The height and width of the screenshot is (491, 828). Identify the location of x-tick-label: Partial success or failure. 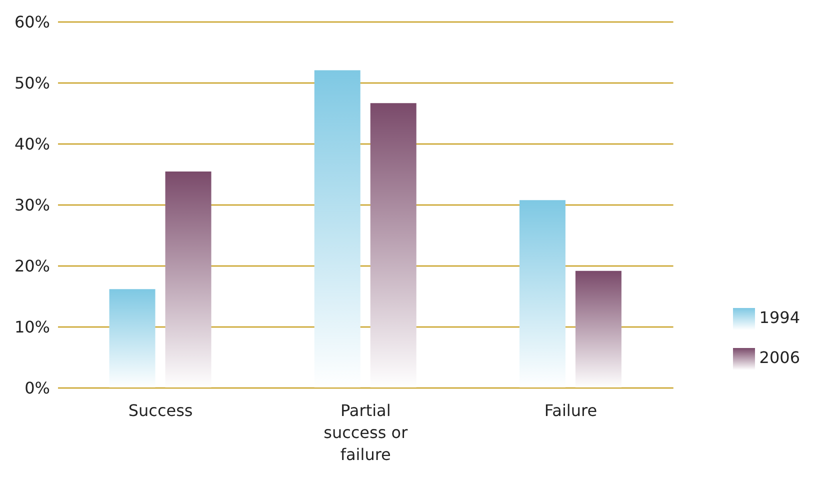
(366, 432).